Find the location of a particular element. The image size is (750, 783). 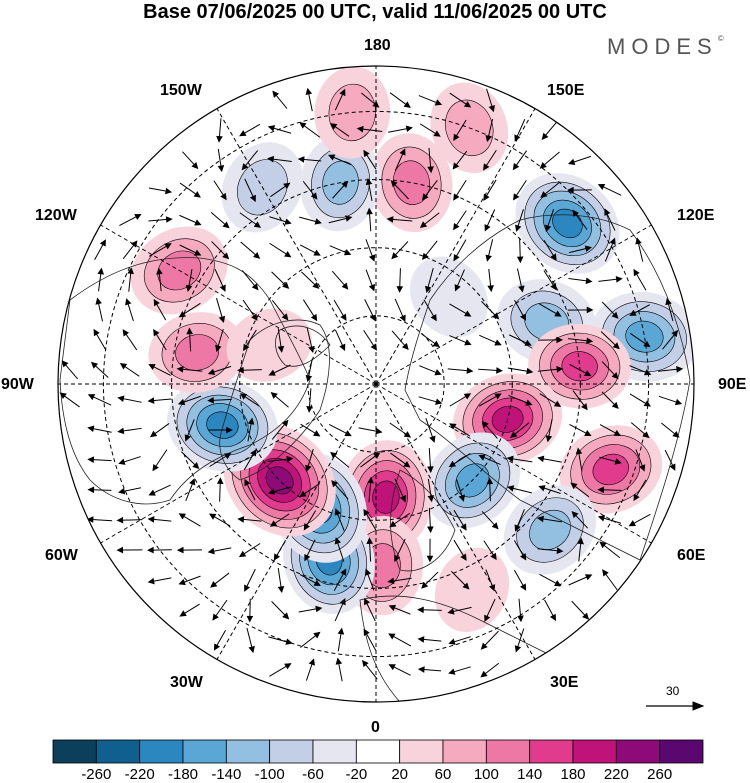

colorbar-tick-label: -140 is located at coordinates (226, 774).